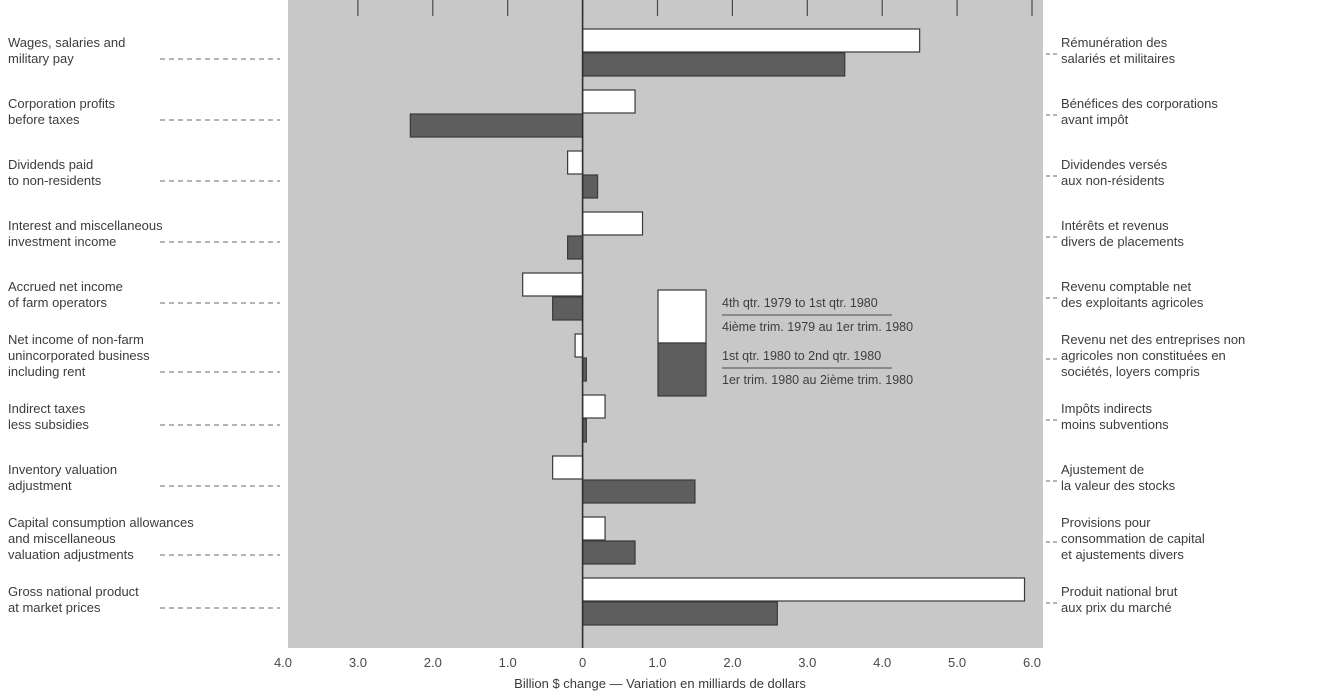 The width and height of the screenshot is (1322, 696). I want to click on category-label-fr: consommation de capital, so click(1133, 538).